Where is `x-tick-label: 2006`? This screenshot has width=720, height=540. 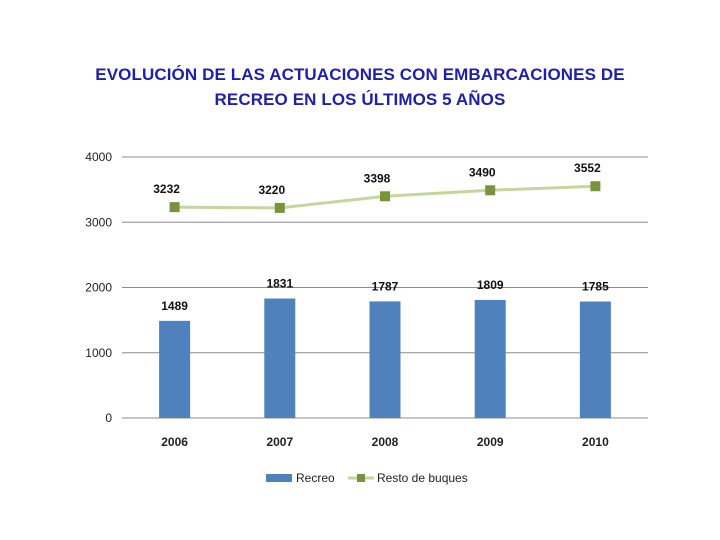
x-tick-label: 2006 is located at coordinates (174, 442).